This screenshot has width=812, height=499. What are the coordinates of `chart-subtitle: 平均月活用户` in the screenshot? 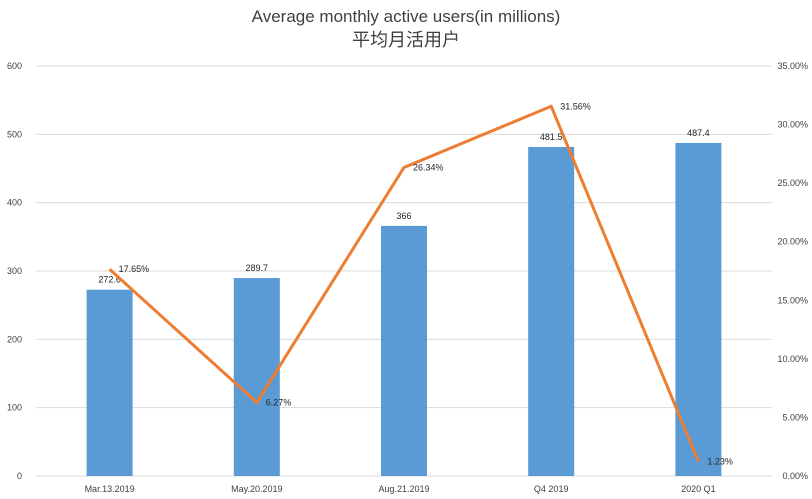 It's located at (406, 40).